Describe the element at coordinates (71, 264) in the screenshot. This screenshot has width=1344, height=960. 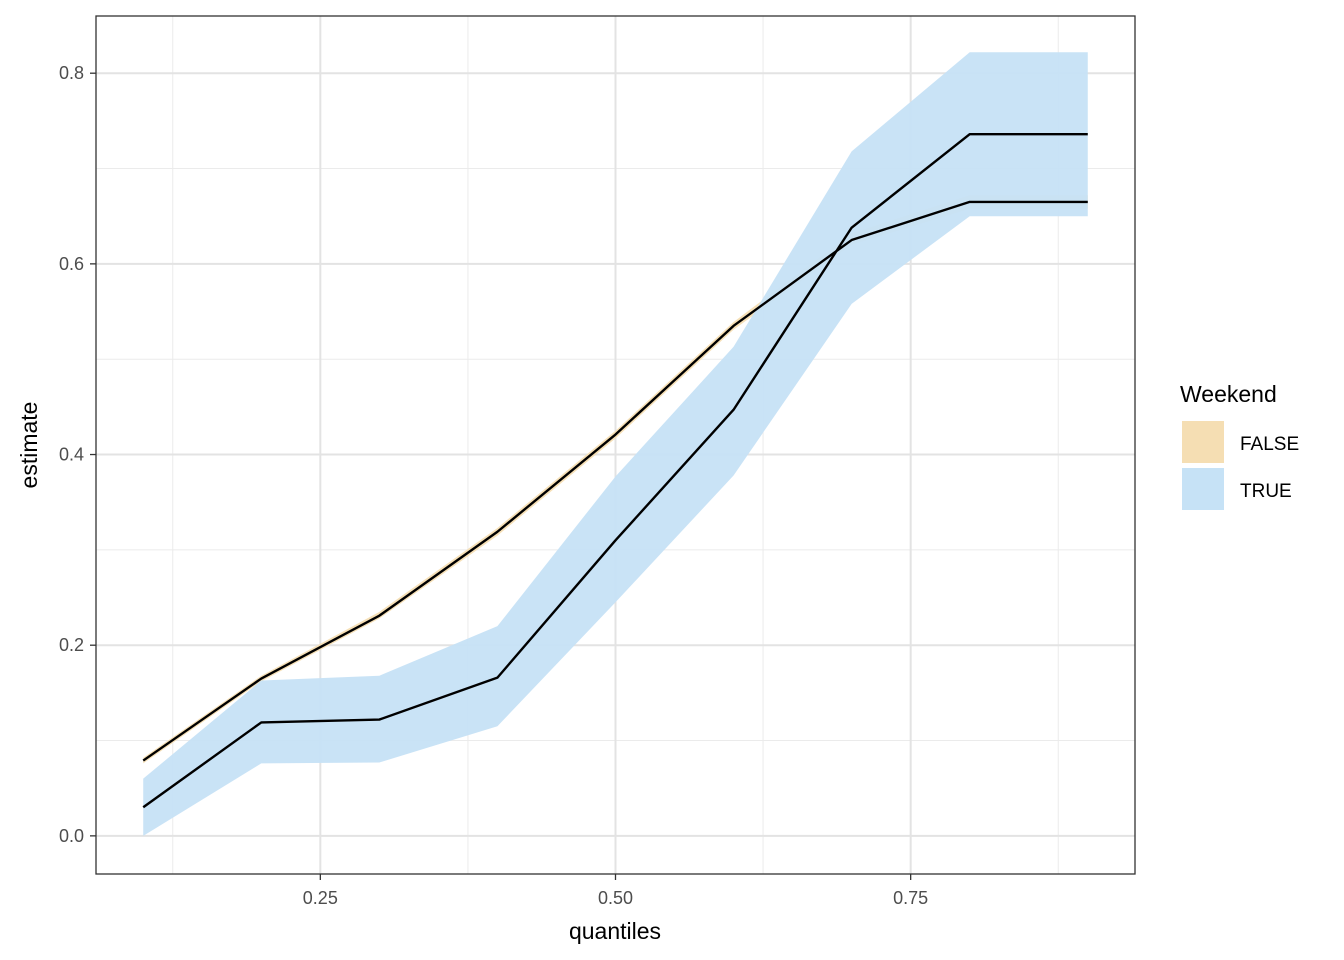
I see `y-tick-label-3: 0.6` at that location.